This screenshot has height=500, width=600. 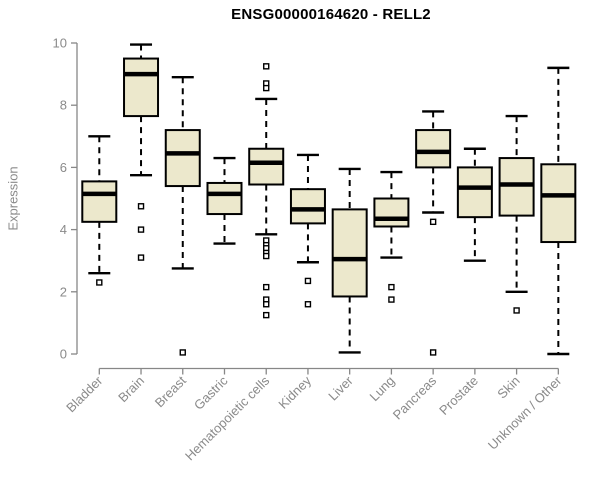 I want to click on box-gastric, so click(x=224, y=200).